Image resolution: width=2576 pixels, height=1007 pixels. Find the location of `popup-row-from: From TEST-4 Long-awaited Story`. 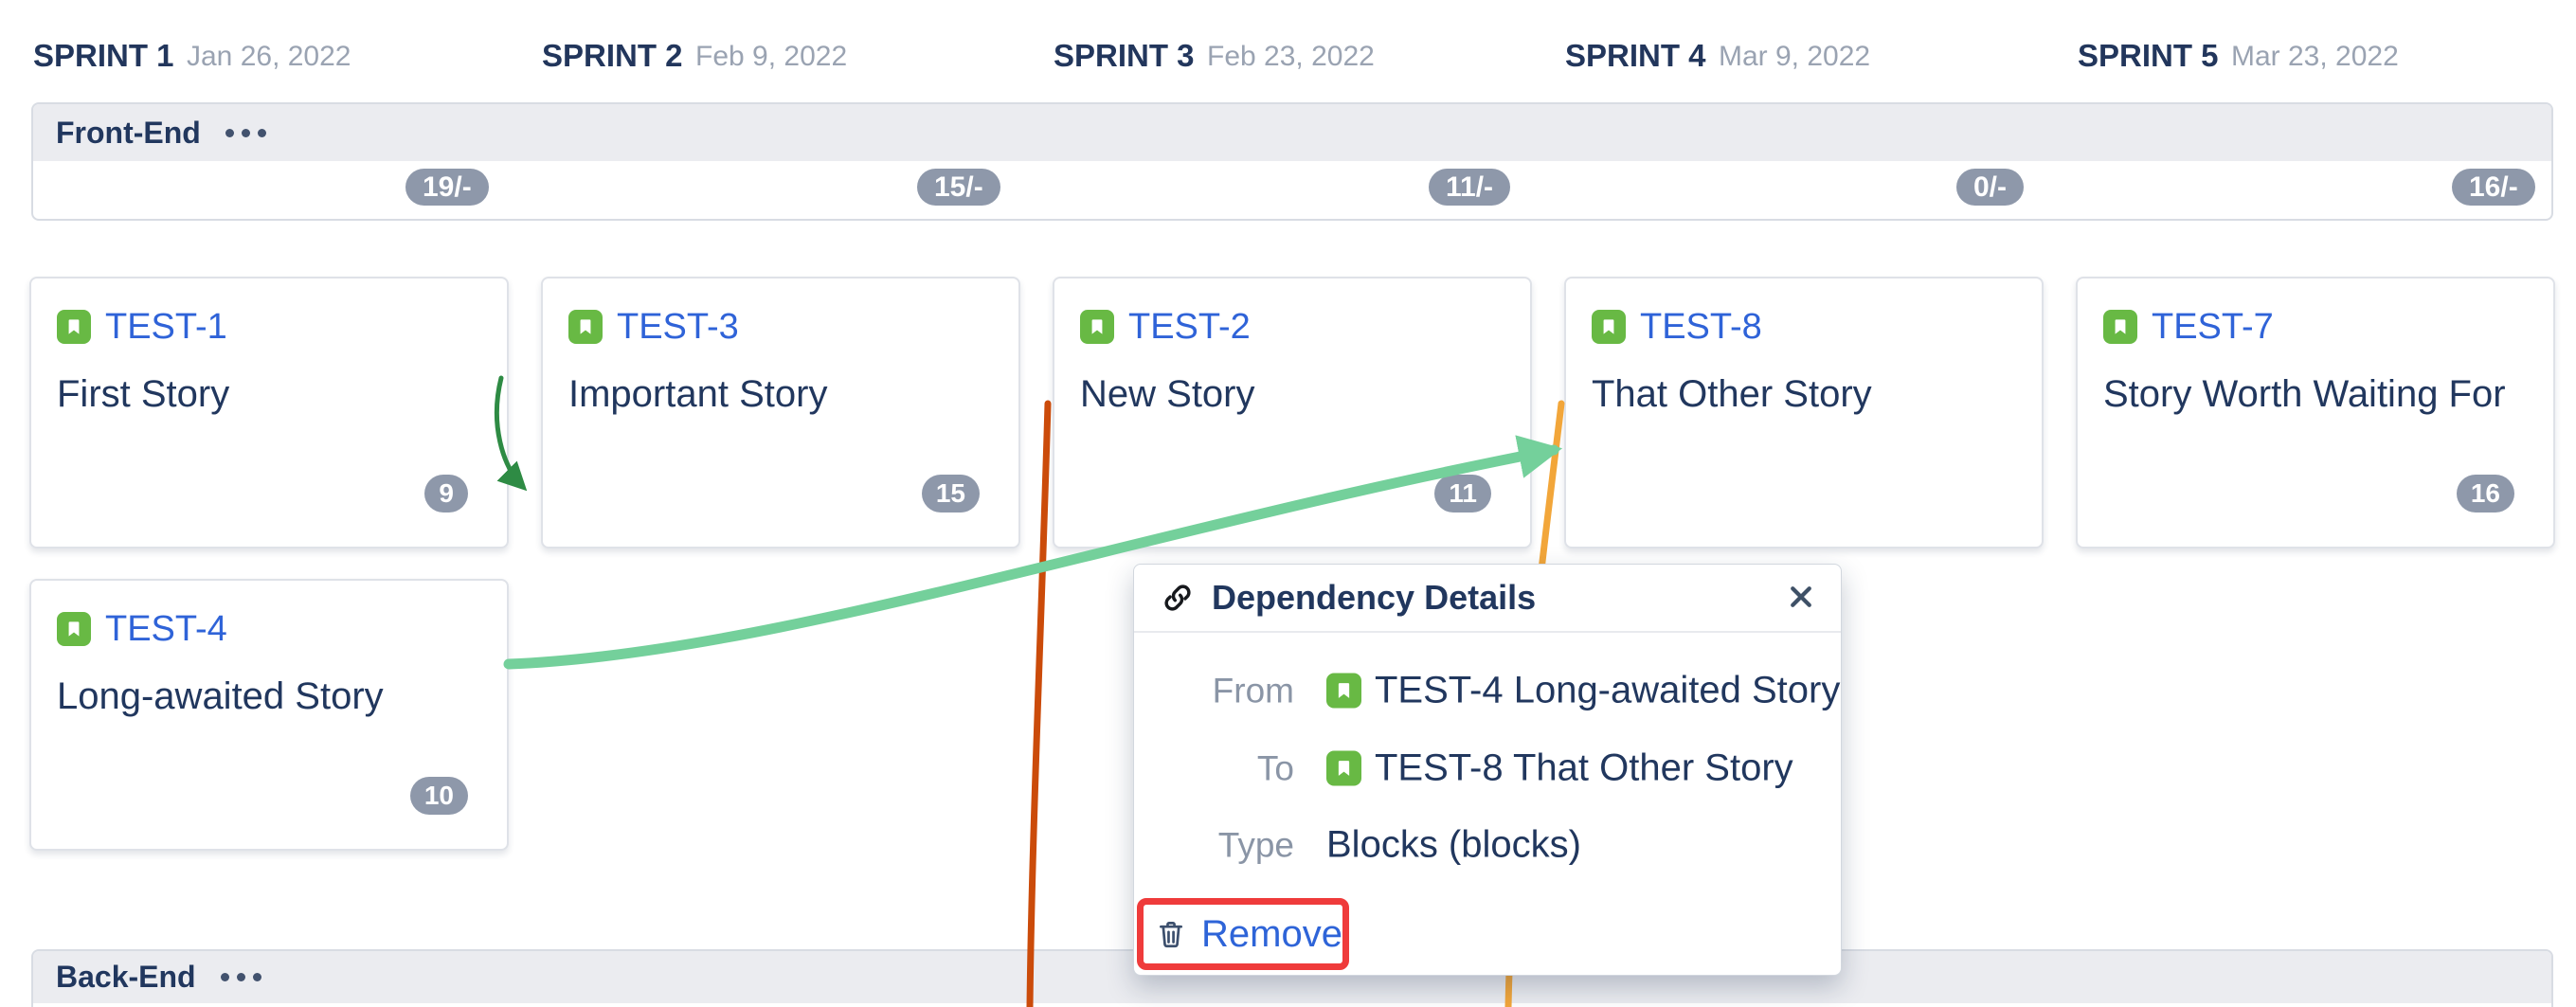

popup-row-from: From TEST-4 Long-awaited Story is located at coordinates (1487, 691).